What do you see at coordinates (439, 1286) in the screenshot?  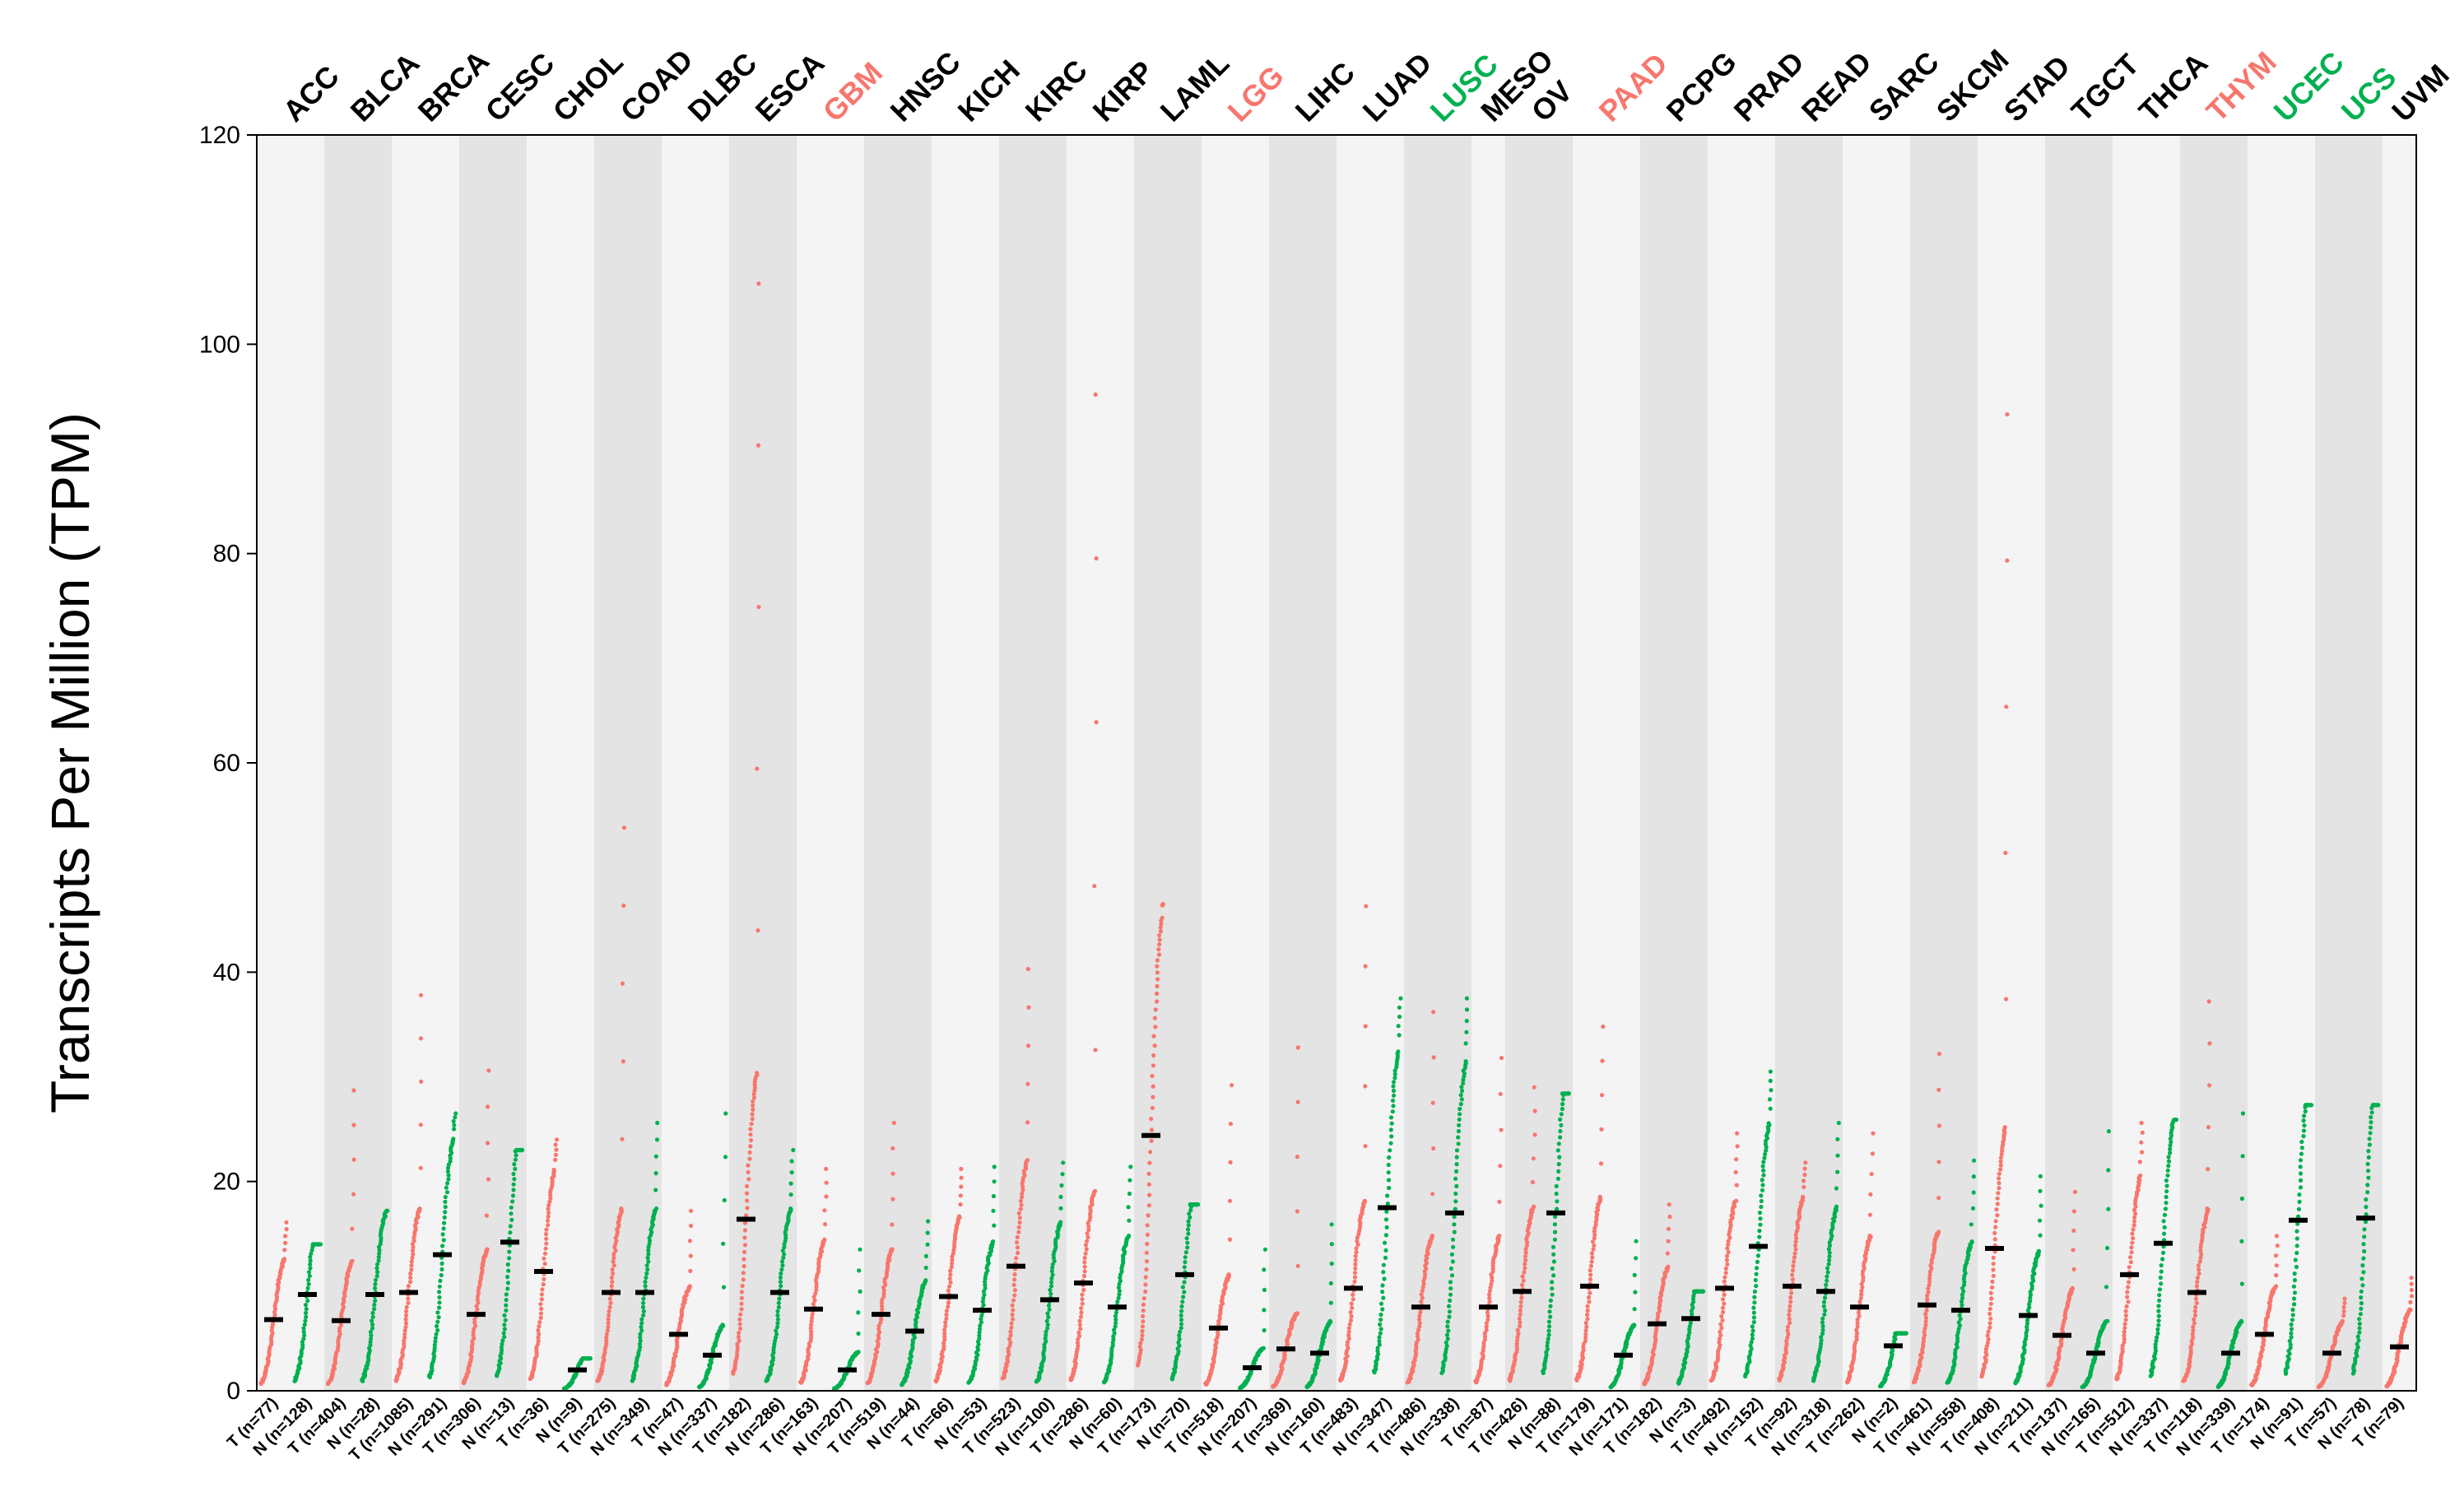 I see `expression-point-brca-n` at bounding box center [439, 1286].